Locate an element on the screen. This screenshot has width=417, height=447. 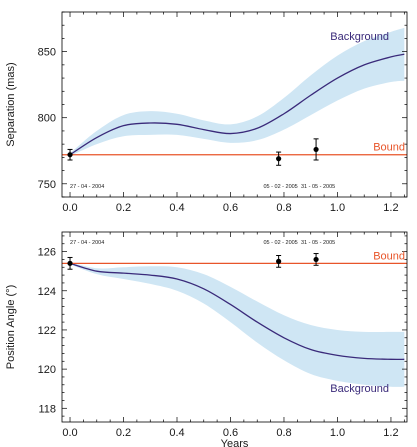
y-tick-label: 124 is located at coordinates (47, 292).